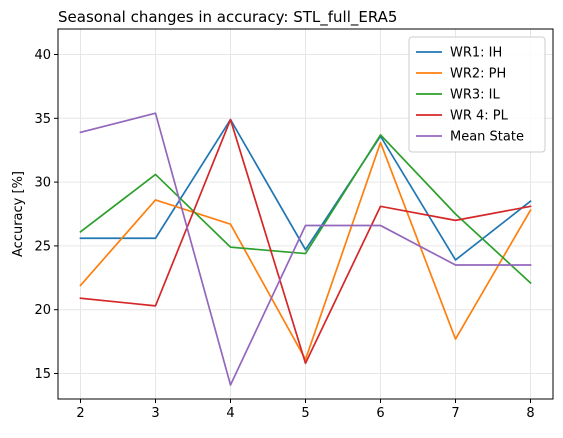  Describe the element at coordinates (476, 53) in the screenshot. I see `legend-label: WR1: IH` at that location.